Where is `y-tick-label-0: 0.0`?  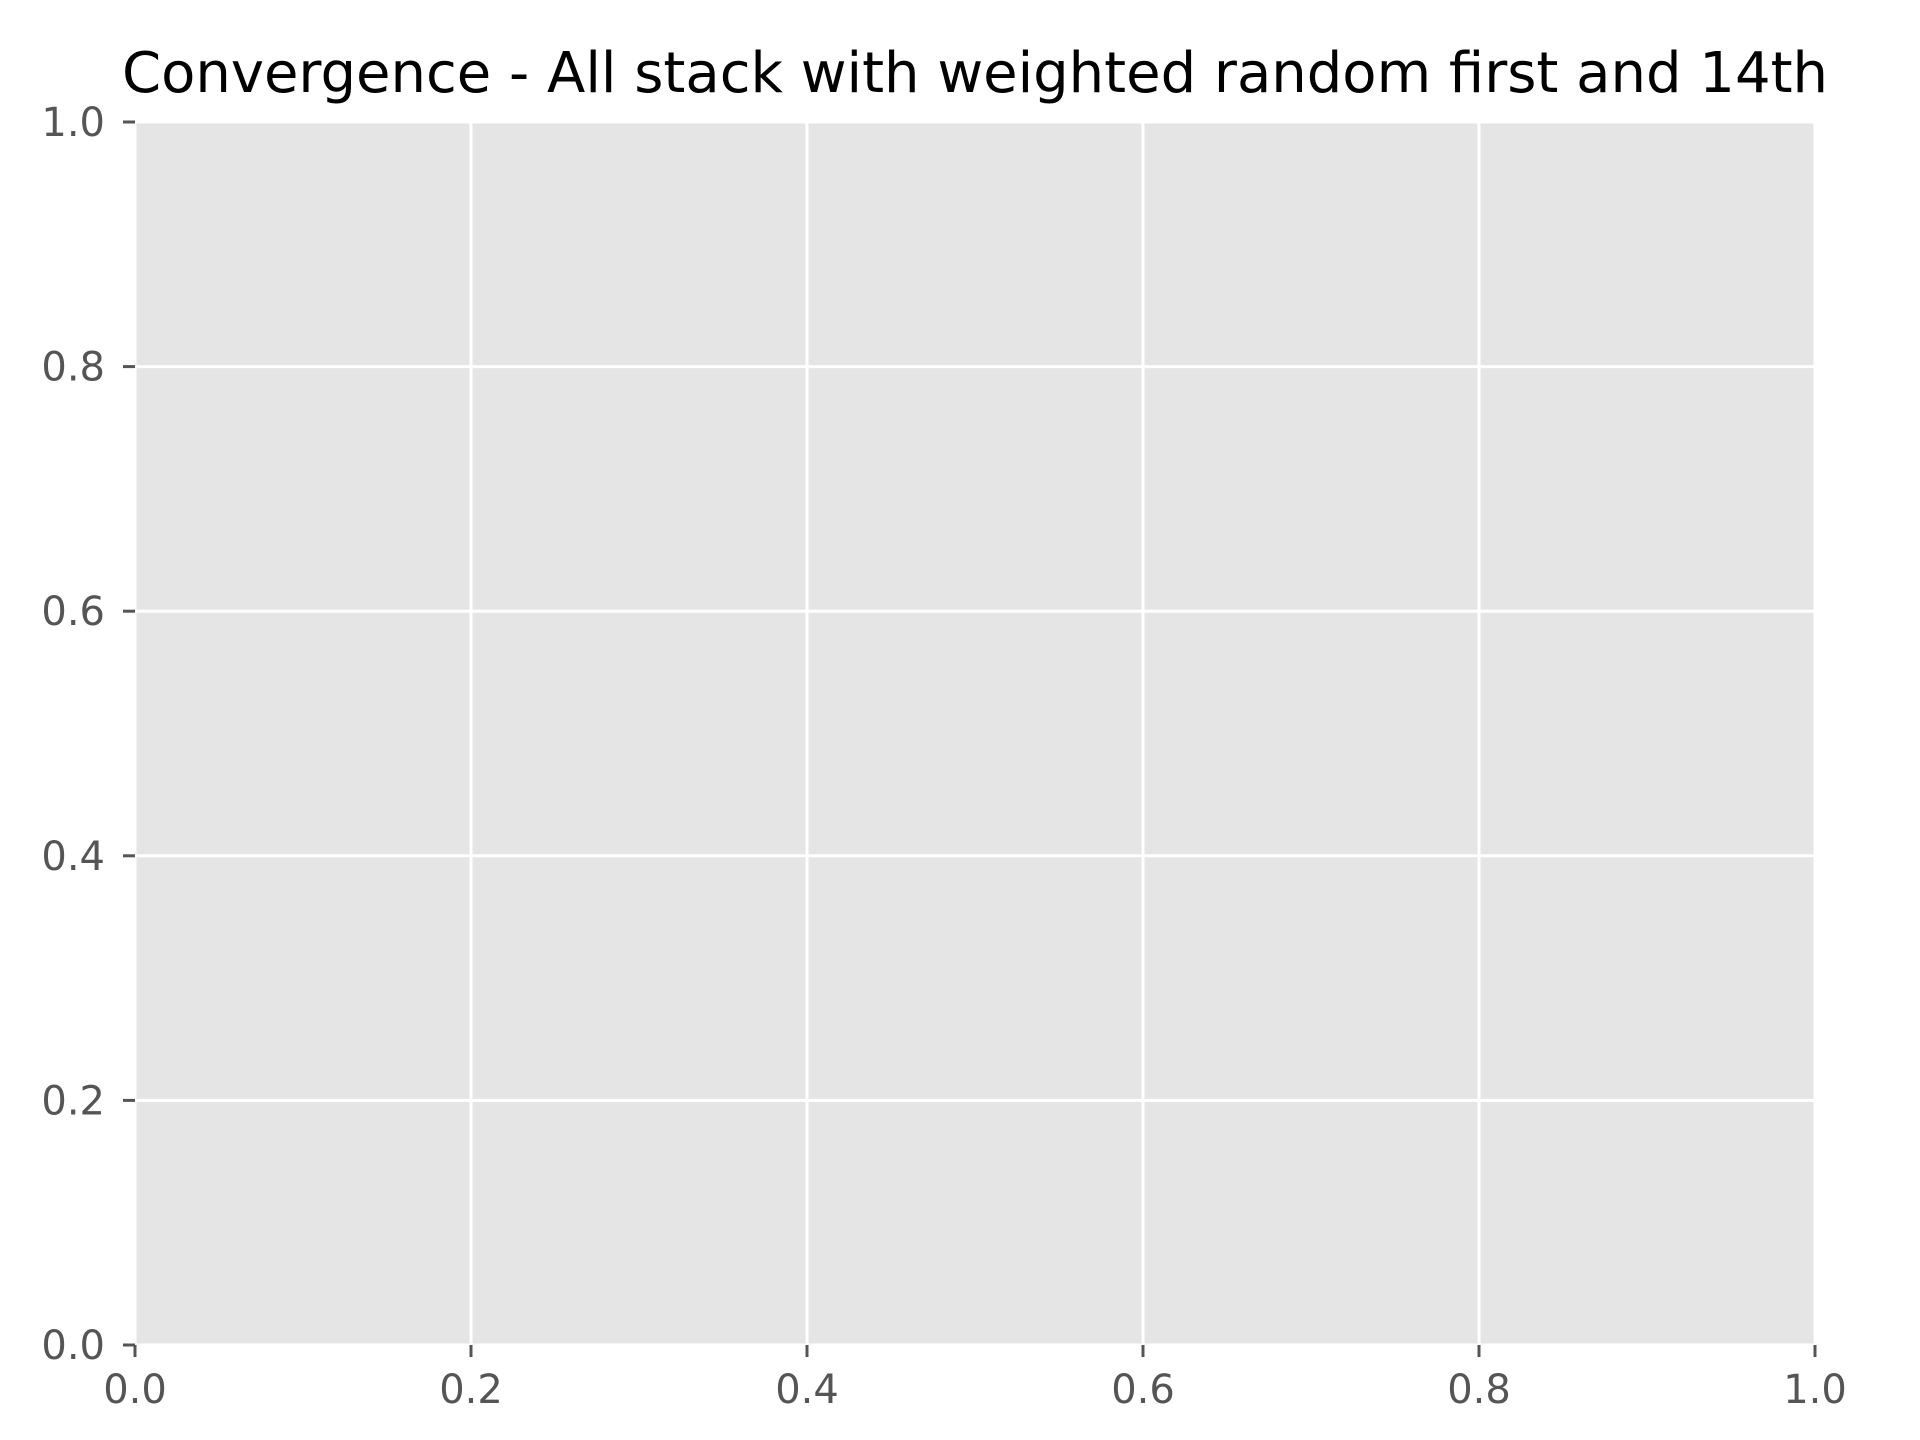 y-tick-label-0: 0.0 is located at coordinates (73, 1346).